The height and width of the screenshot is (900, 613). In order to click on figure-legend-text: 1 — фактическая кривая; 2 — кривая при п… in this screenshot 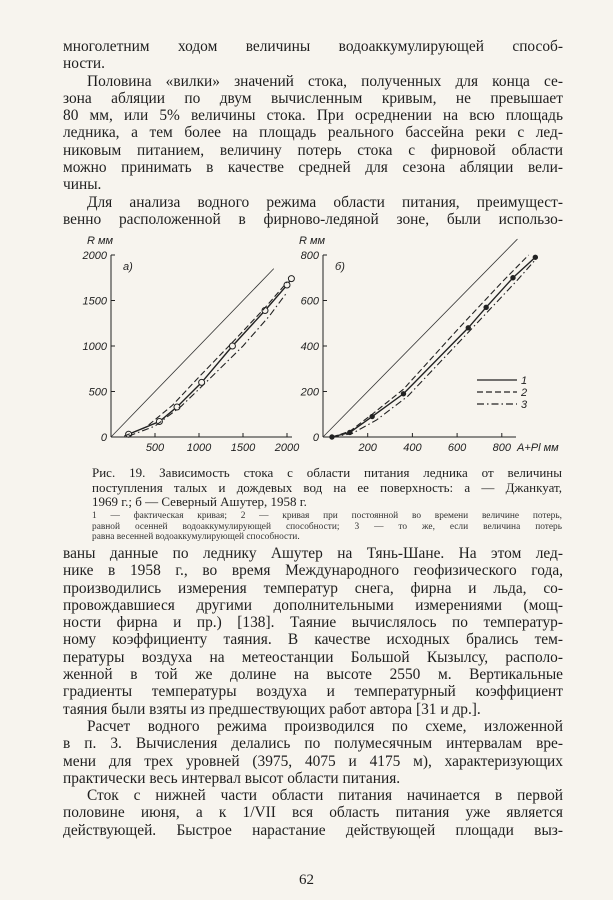, I will do `click(327, 527)`.